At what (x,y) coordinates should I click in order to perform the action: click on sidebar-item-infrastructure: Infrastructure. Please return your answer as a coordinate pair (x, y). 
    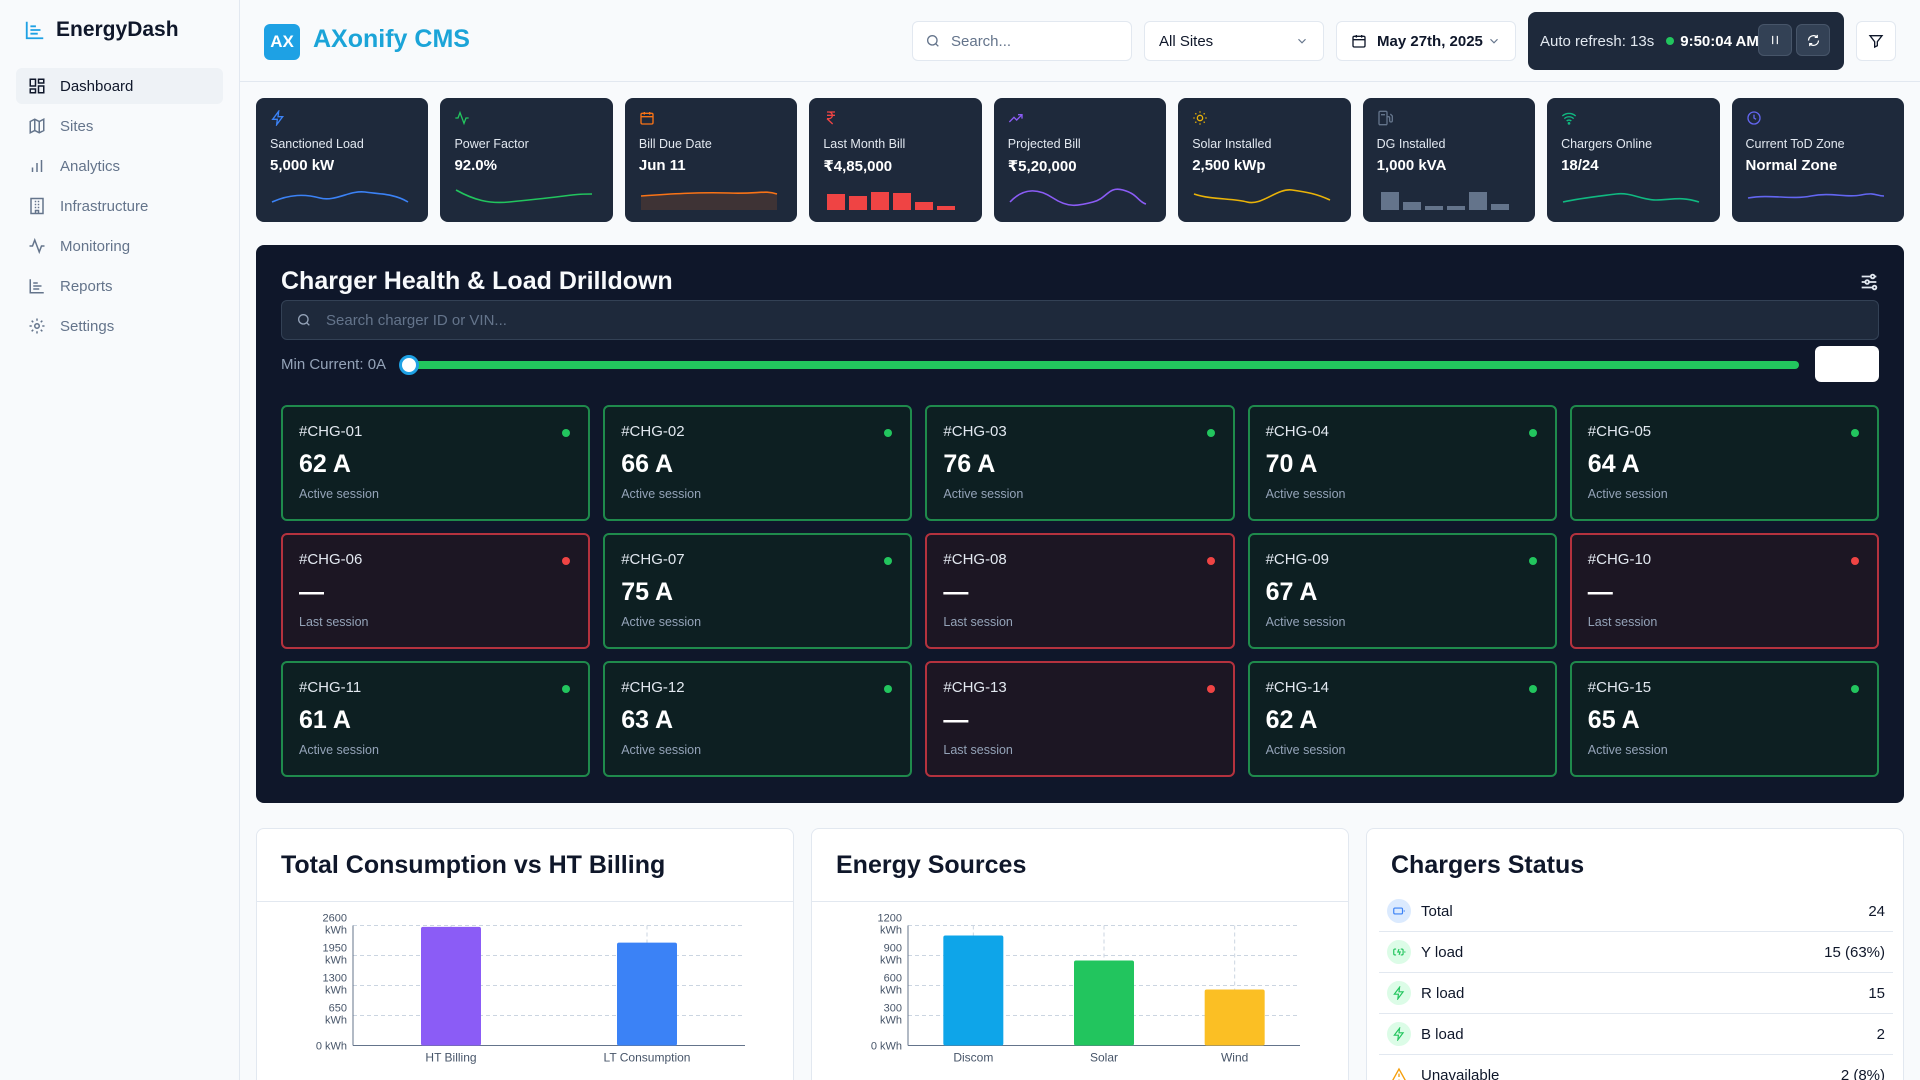
    Looking at the image, I should click on (119, 206).